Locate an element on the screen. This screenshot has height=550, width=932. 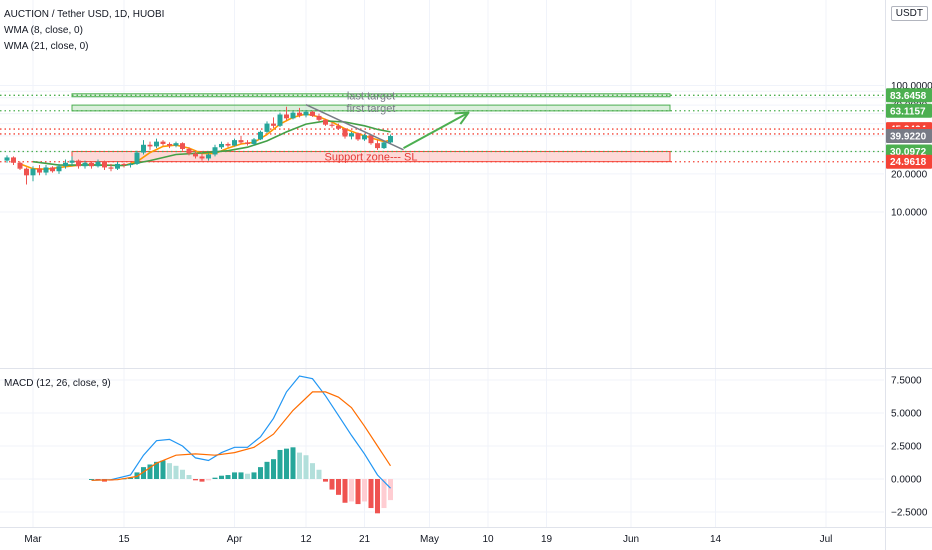
price-level-label: 39.9220 is located at coordinates (908, 136).